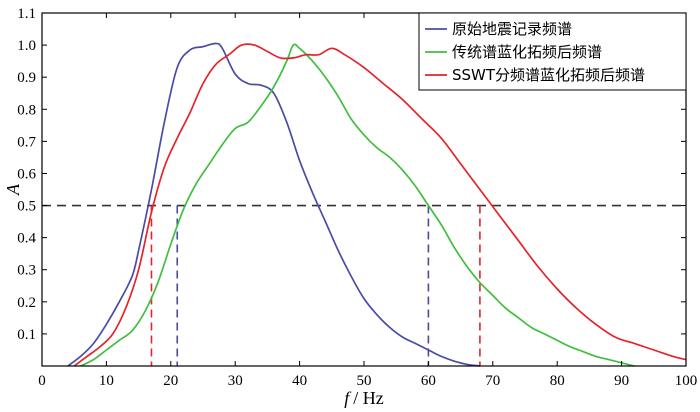  What do you see at coordinates (26, 271) in the screenshot?
I see `y-tick-label: 0.3` at bounding box center [26, 271].